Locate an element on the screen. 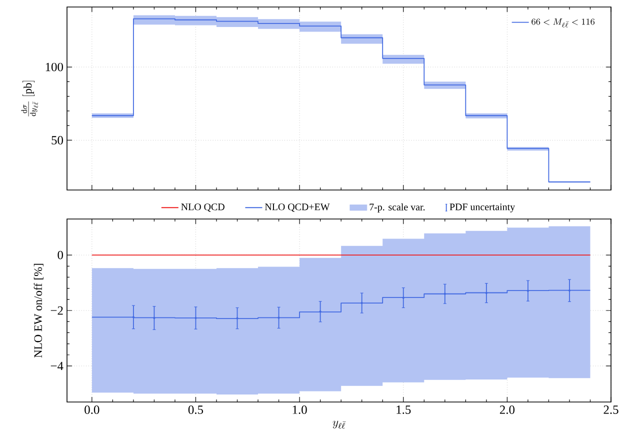 The width and height of the screenshot is (624, 443). y-tick-label: 0 is located at coordinates (61, 255).